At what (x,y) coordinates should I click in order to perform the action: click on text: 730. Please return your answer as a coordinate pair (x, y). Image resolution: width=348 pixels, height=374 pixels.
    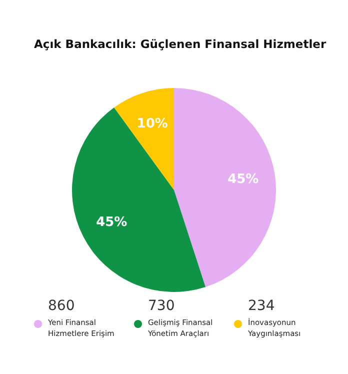
    Looking at the image, I should click on (161, 306).